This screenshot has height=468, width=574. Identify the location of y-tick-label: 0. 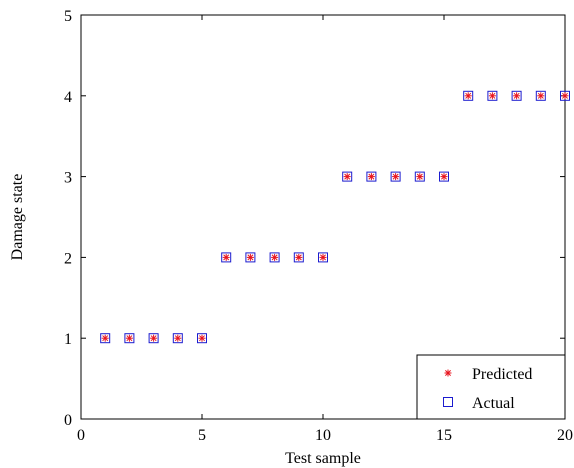
(68, 420).